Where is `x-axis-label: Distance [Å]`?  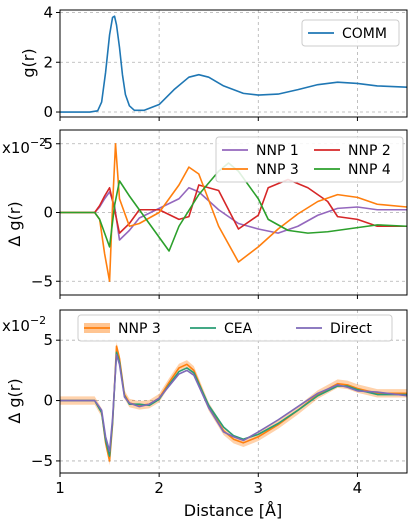
x-axis-label: Distance [Å] is located at coordinates (233, 510).